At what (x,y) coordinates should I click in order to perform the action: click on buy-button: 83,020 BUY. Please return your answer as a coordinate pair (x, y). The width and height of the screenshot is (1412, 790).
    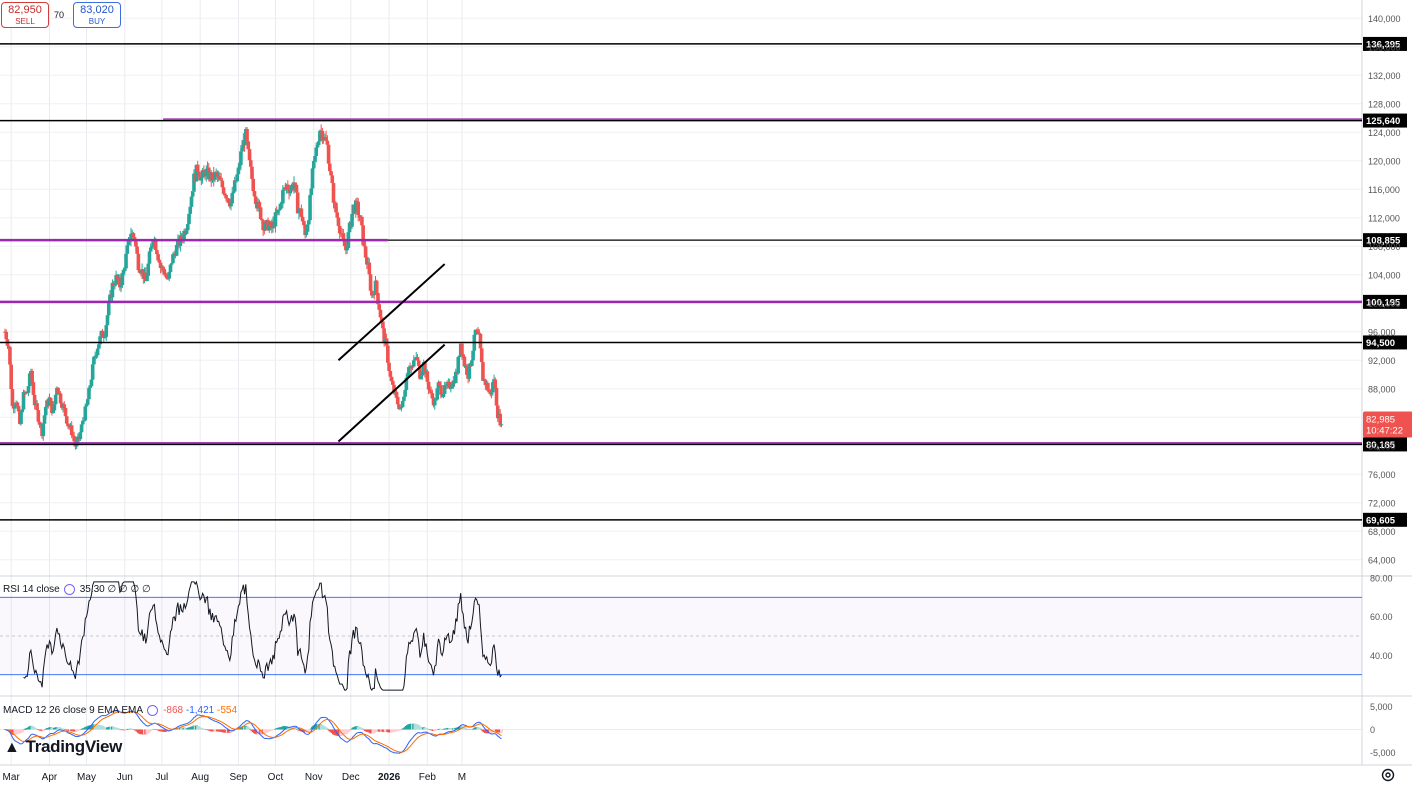
    Looking at the image, I should click on (97, 15).